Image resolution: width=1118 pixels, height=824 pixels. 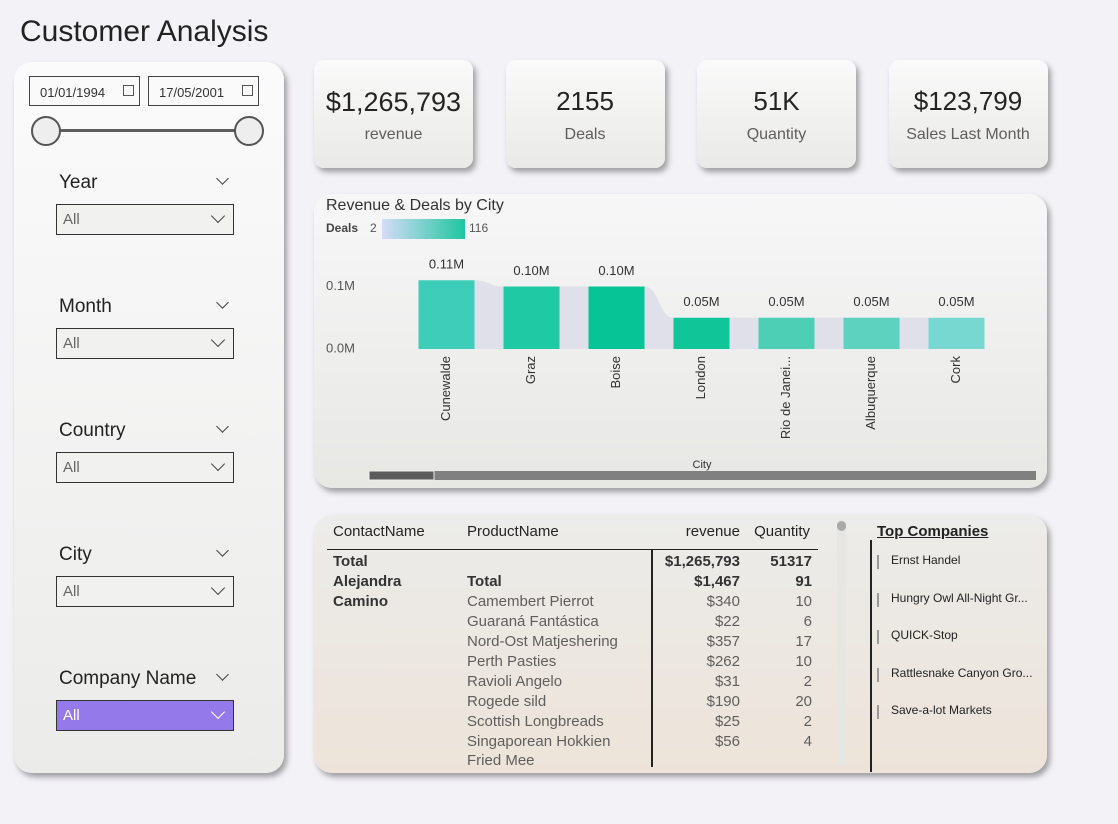 What do you see at coordinates (700, 377) in the screenshot?
I see `x-tick-label: London` at bounding box center [700, 377].